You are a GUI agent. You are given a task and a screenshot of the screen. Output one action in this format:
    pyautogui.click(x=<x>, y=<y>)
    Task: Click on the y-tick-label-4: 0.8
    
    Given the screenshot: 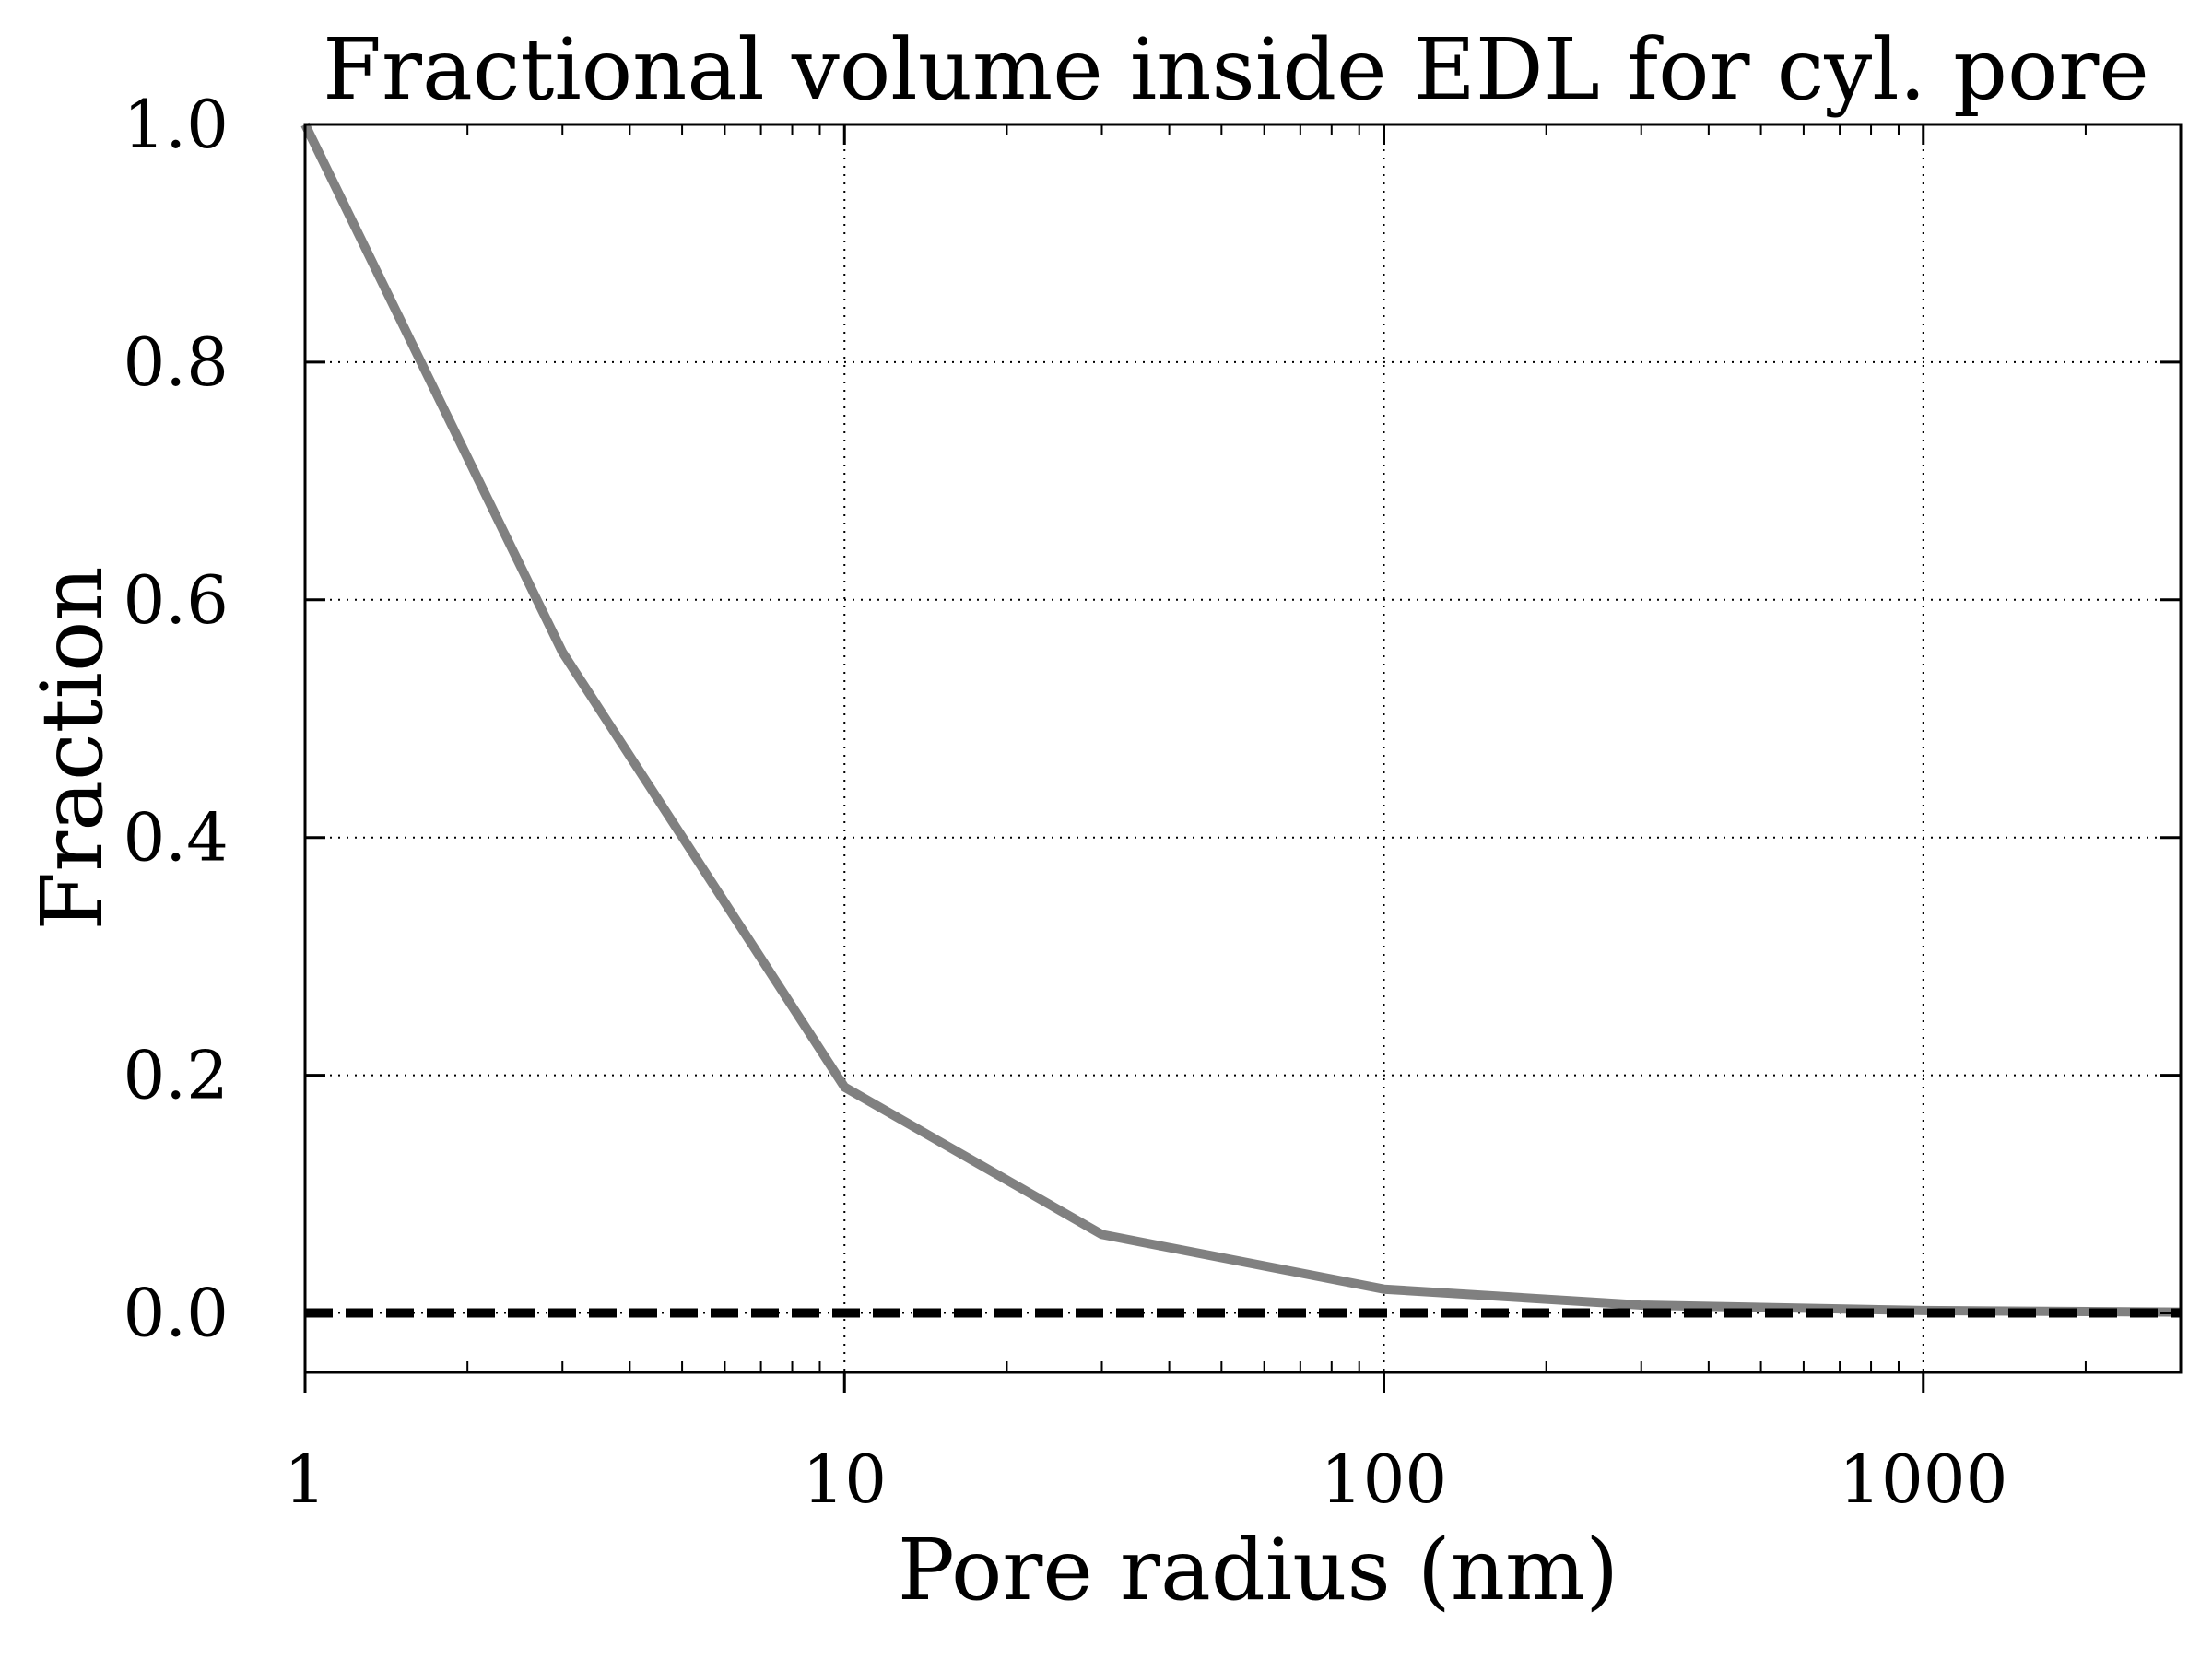 What is the action you would take?
    pyautogui.click(x=176, y=362)
    